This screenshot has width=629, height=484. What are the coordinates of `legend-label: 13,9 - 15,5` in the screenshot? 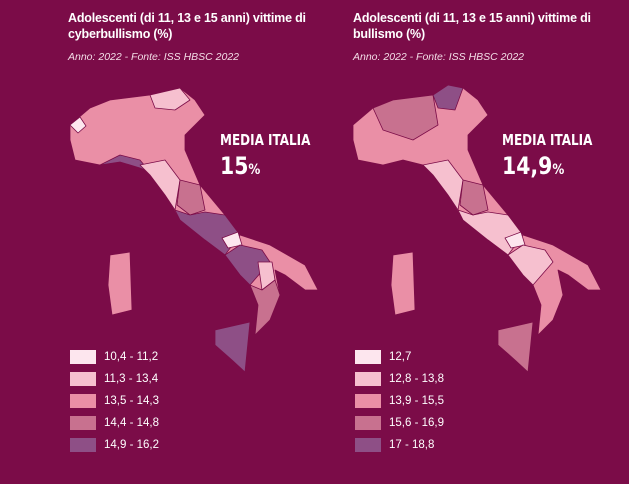 It's located at (416, 401).